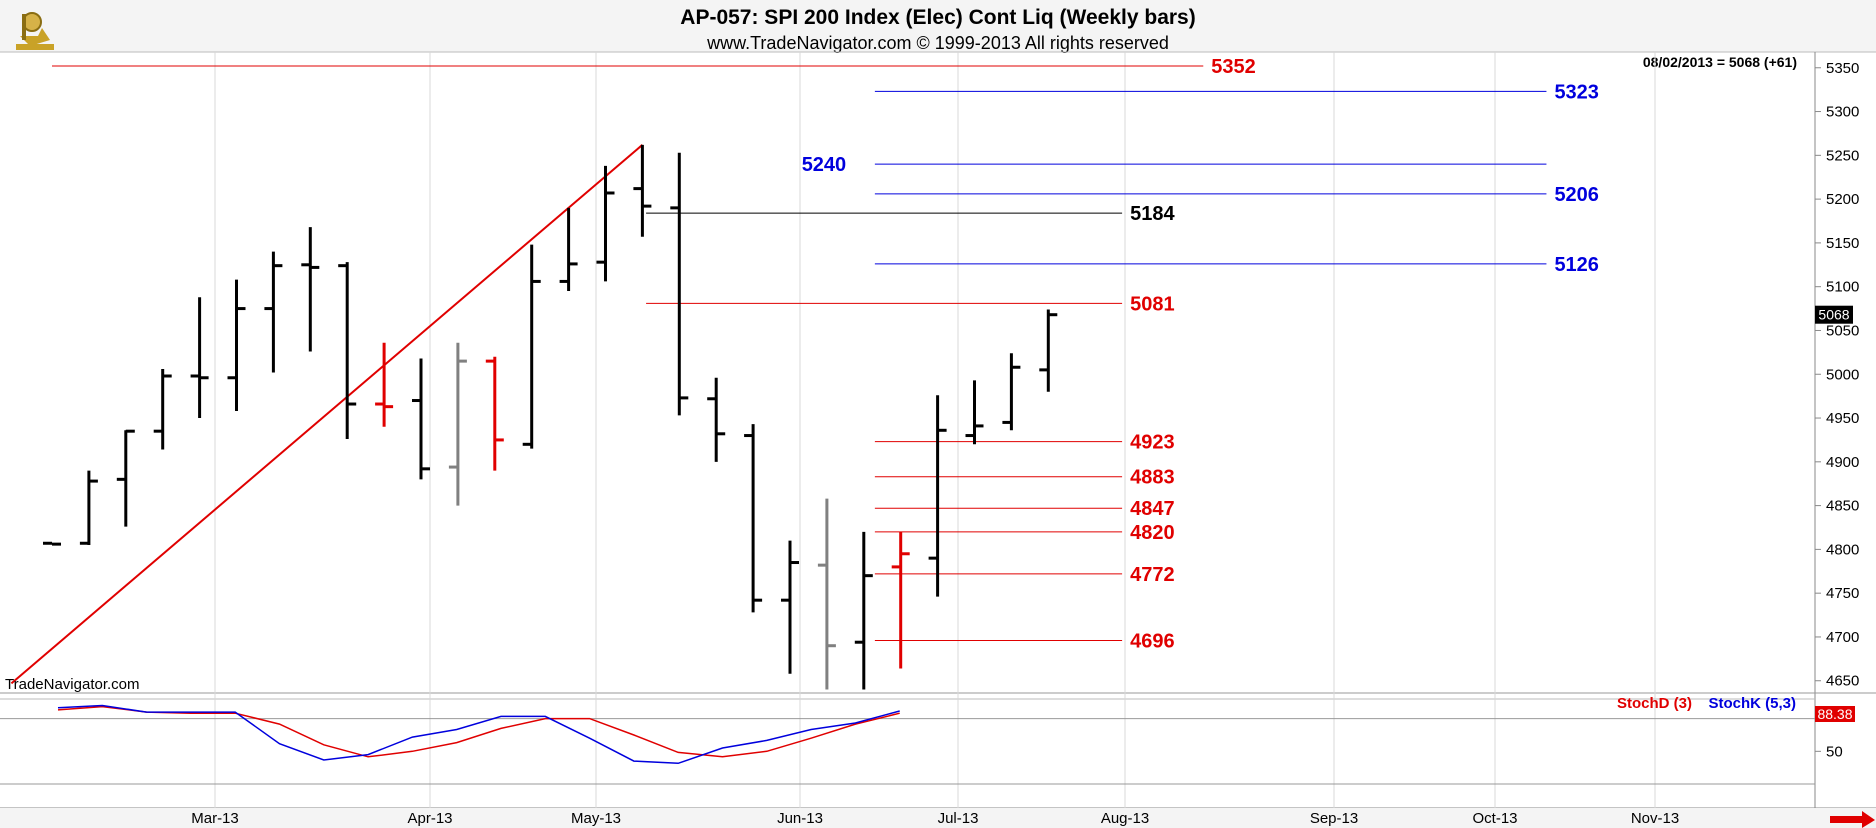 The height and width of the screenshot is (828, 1876). I want to click on y-tick-label: 4650, so click(1842, 681).